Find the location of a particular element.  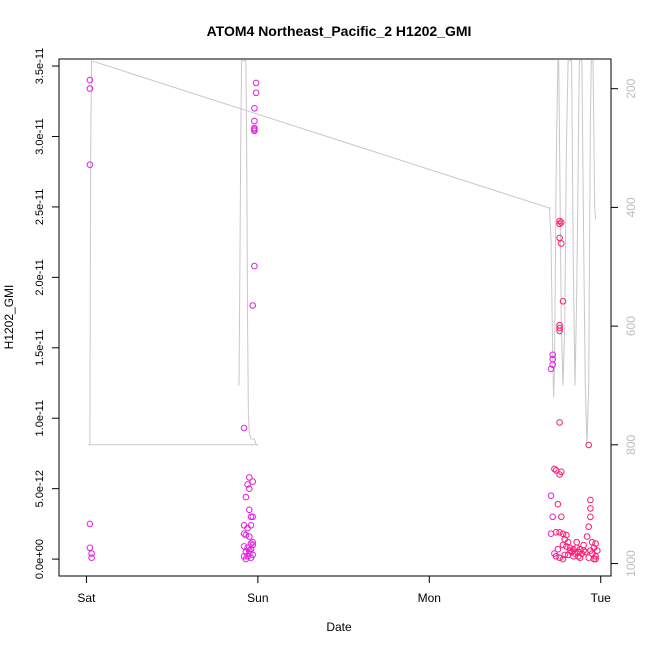

y-tick-label: 2.0e-11 is located at coordinates (40, 277).